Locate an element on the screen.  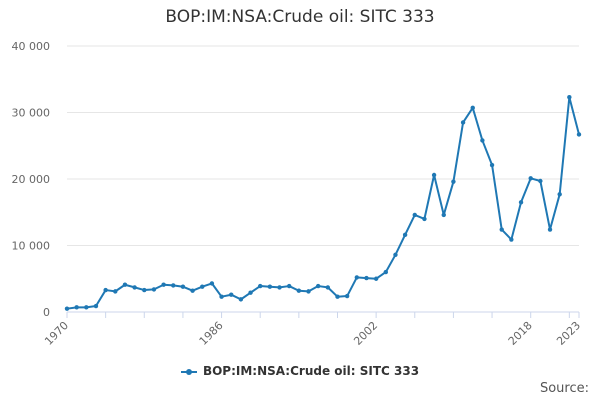
legend-swatch is located at coordinates (188, 371).